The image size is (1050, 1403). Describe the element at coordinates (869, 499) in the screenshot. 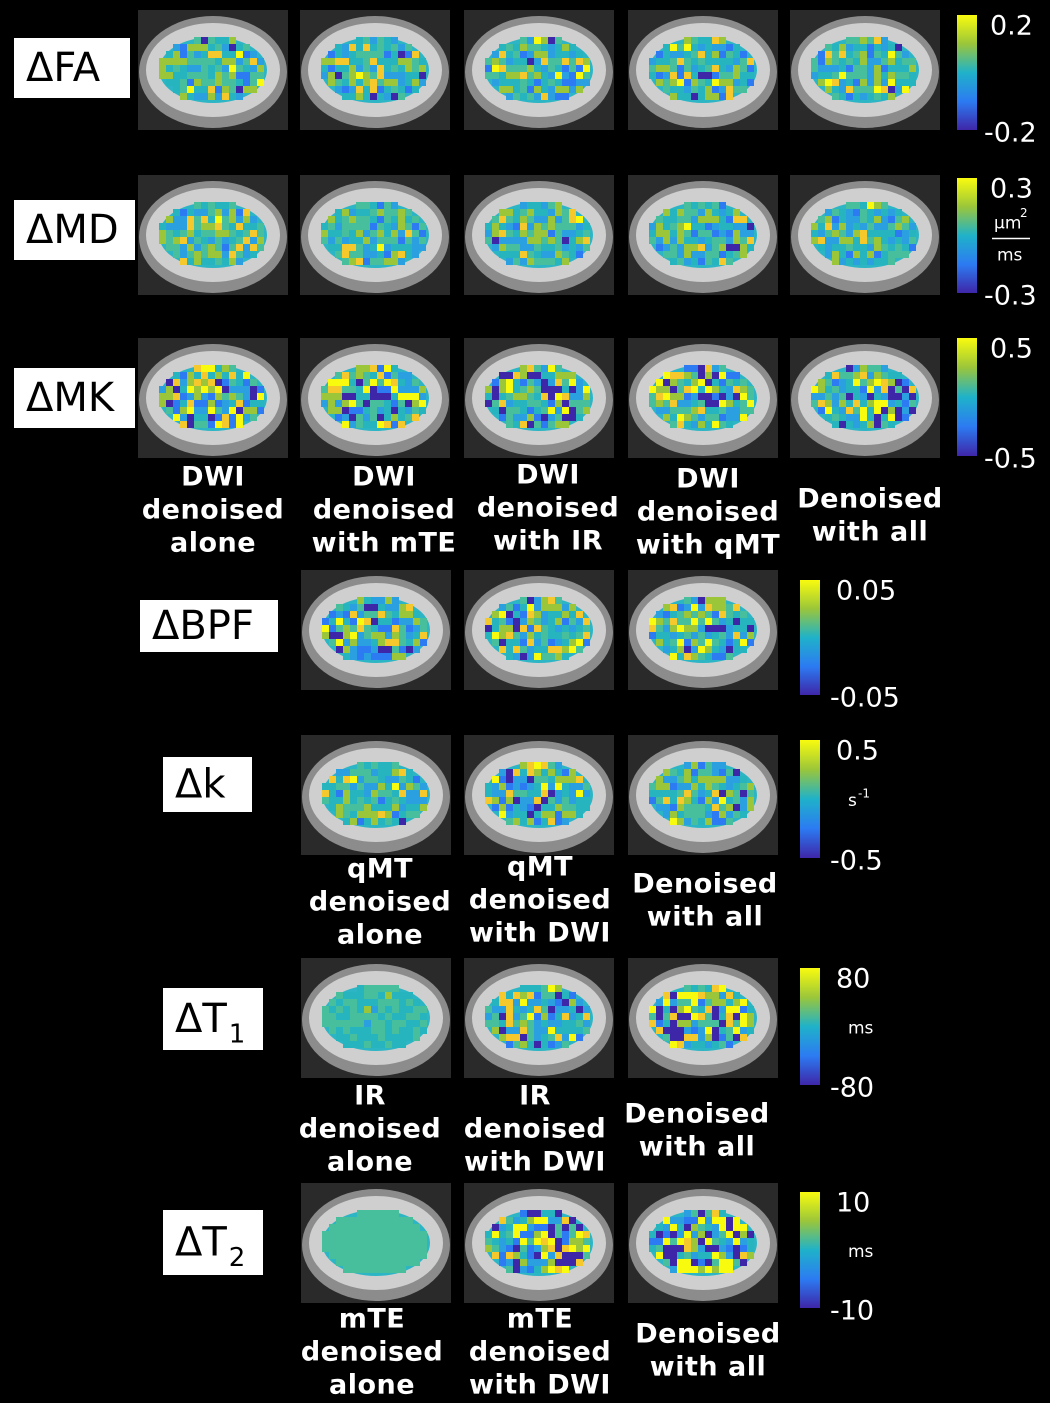

I see `column-caption: Denoised` at that location.